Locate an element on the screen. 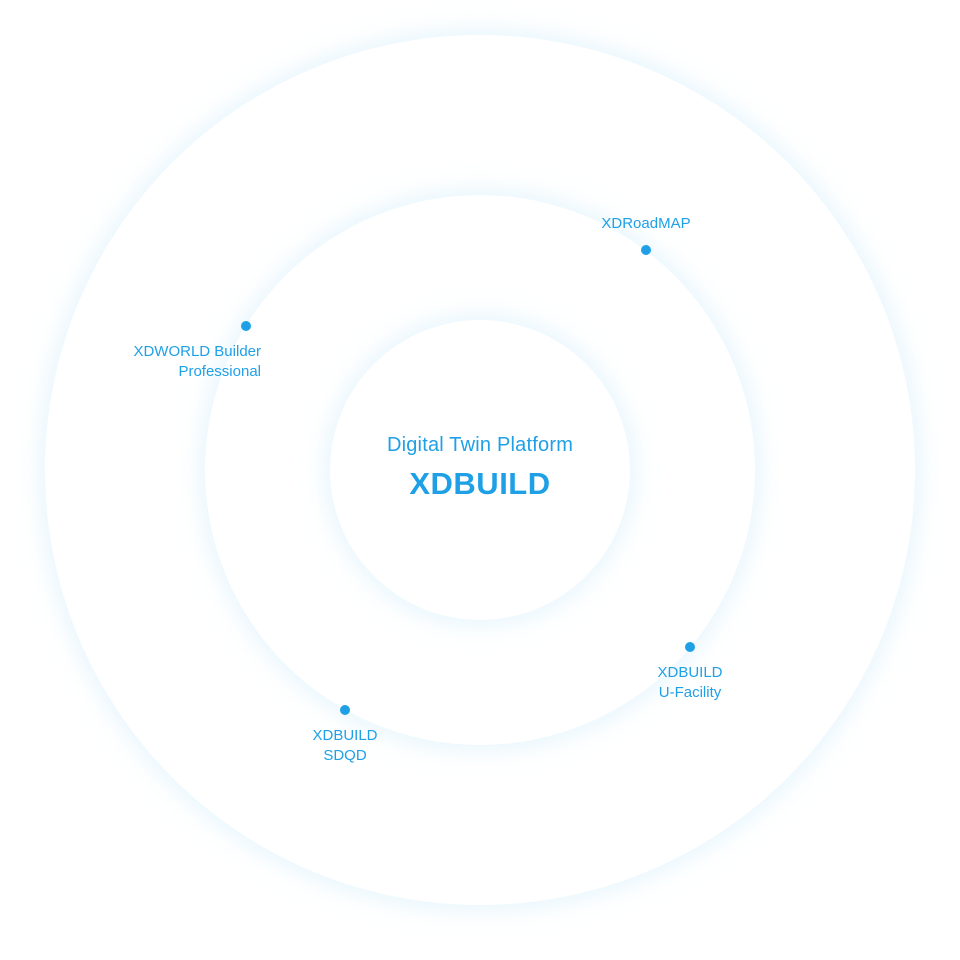 Image resolution: width=960 pixels, height=960 pixels. node-label-xdbuild-sdqd: XDBUILD SDQD is located at coordinates (345, 746).